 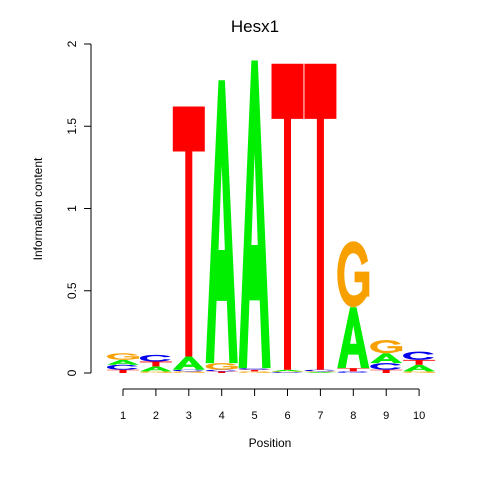 I want to click on x-tick-label: 4, so click(x=222, y=416).